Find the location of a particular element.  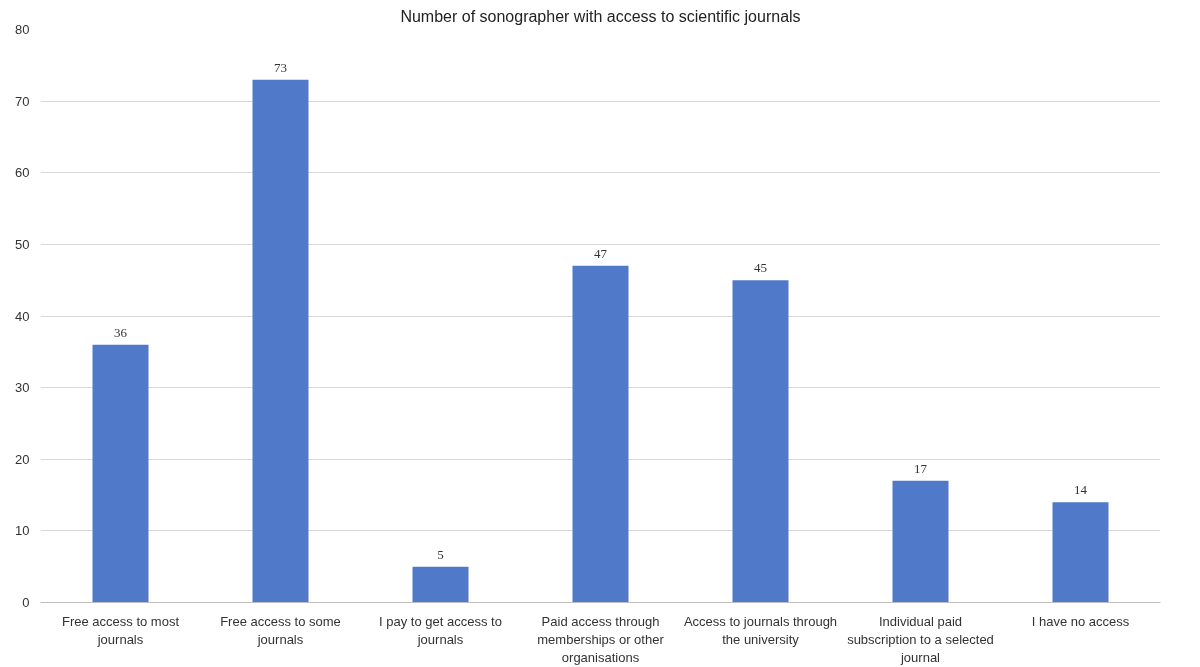

data-label: 5 is located at coordinates (440, 554).